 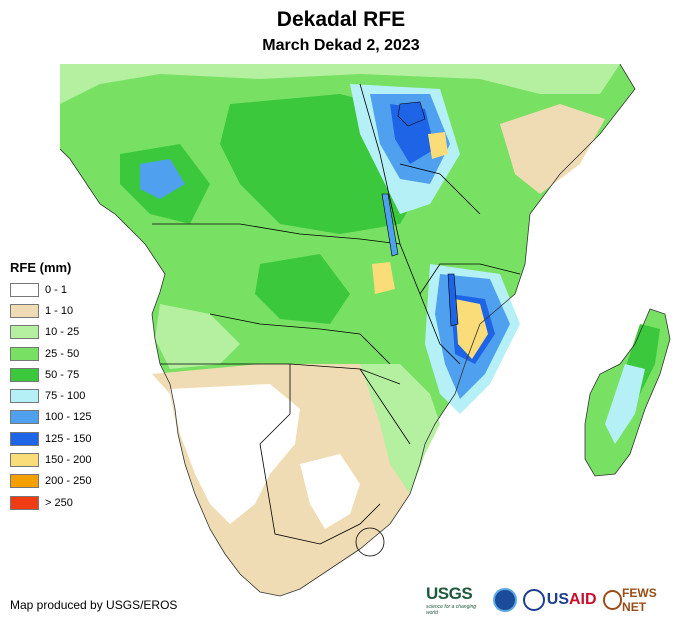 I want to click on usaid-logo: USAID, so click(x=559, y=600).